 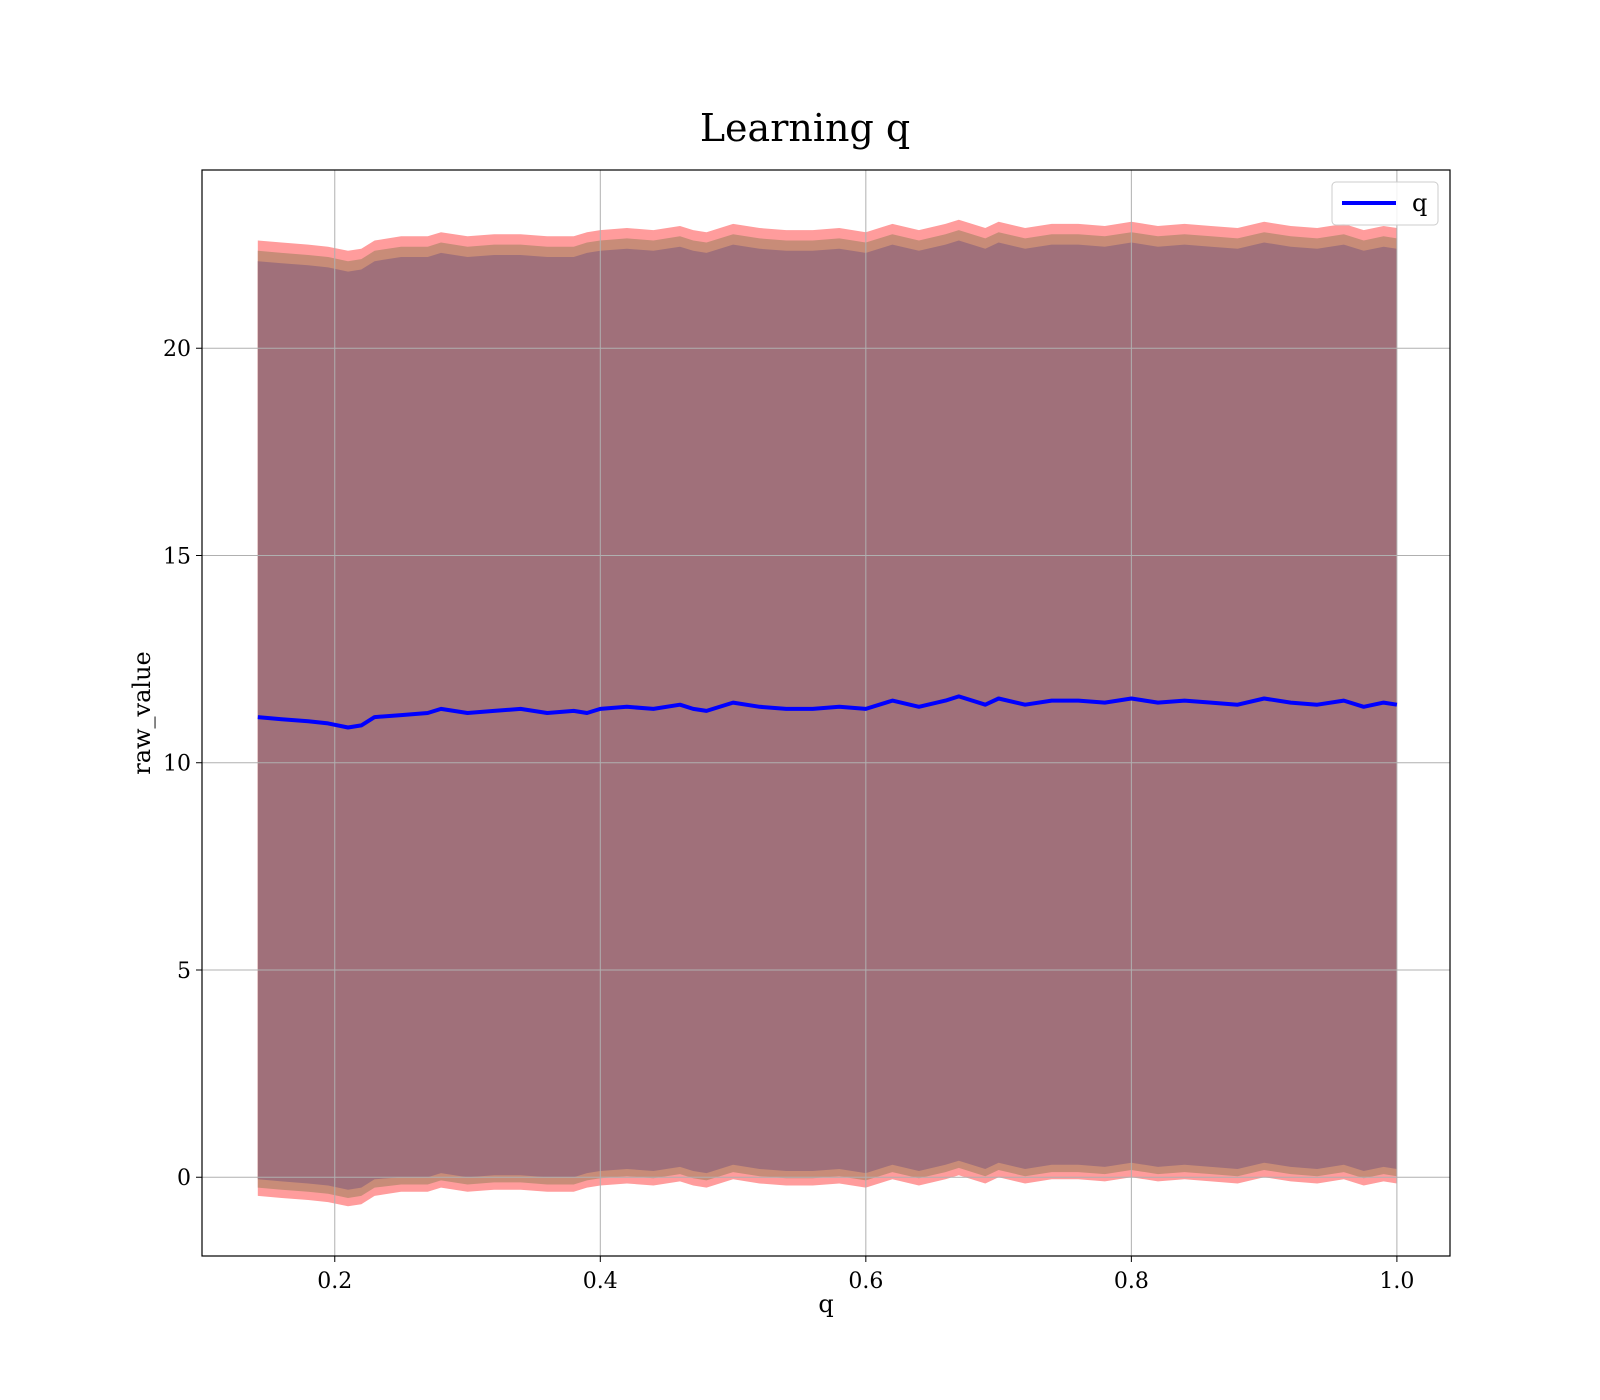 I want to click on y-tick-label: 15, so click(x=177, y=556).